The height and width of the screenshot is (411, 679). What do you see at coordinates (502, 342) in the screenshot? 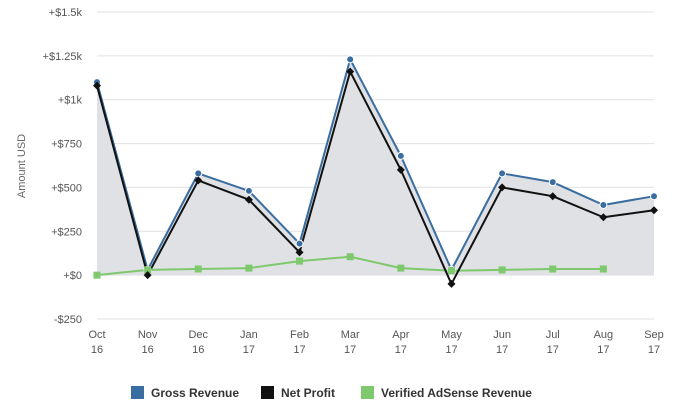
I see `x-tick-label: Jun 17` at bounding box center [502, 342].